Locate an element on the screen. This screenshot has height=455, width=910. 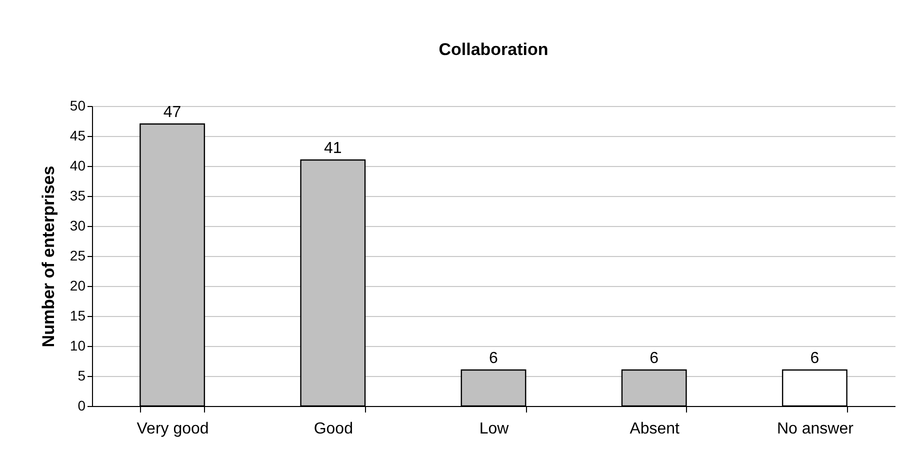
x-tick-label: Low is located at coordinates (494, 429).